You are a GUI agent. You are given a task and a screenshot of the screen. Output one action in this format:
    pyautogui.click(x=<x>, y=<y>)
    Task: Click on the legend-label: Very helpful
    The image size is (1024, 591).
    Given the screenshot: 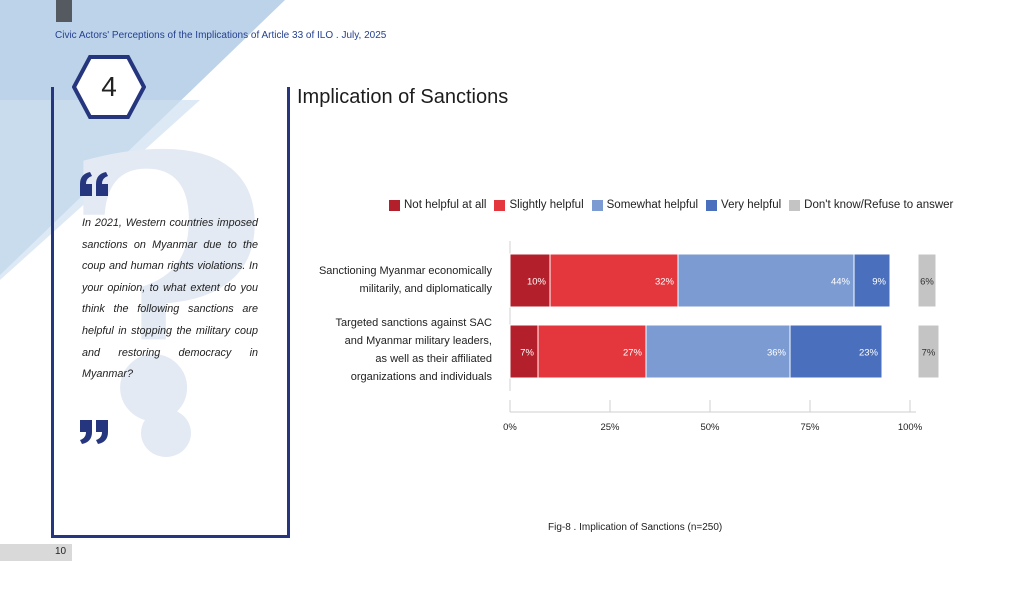 What is the action you would take?
    pyautogui.click(x=751, y=205)
    